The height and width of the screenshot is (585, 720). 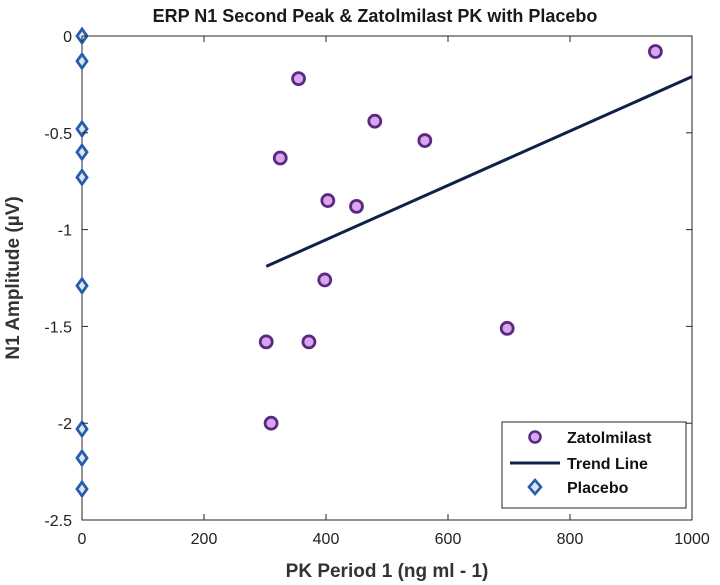 I want to click on y-axis-label: N1 Amplitude (µV), so click(x=13, y=277).